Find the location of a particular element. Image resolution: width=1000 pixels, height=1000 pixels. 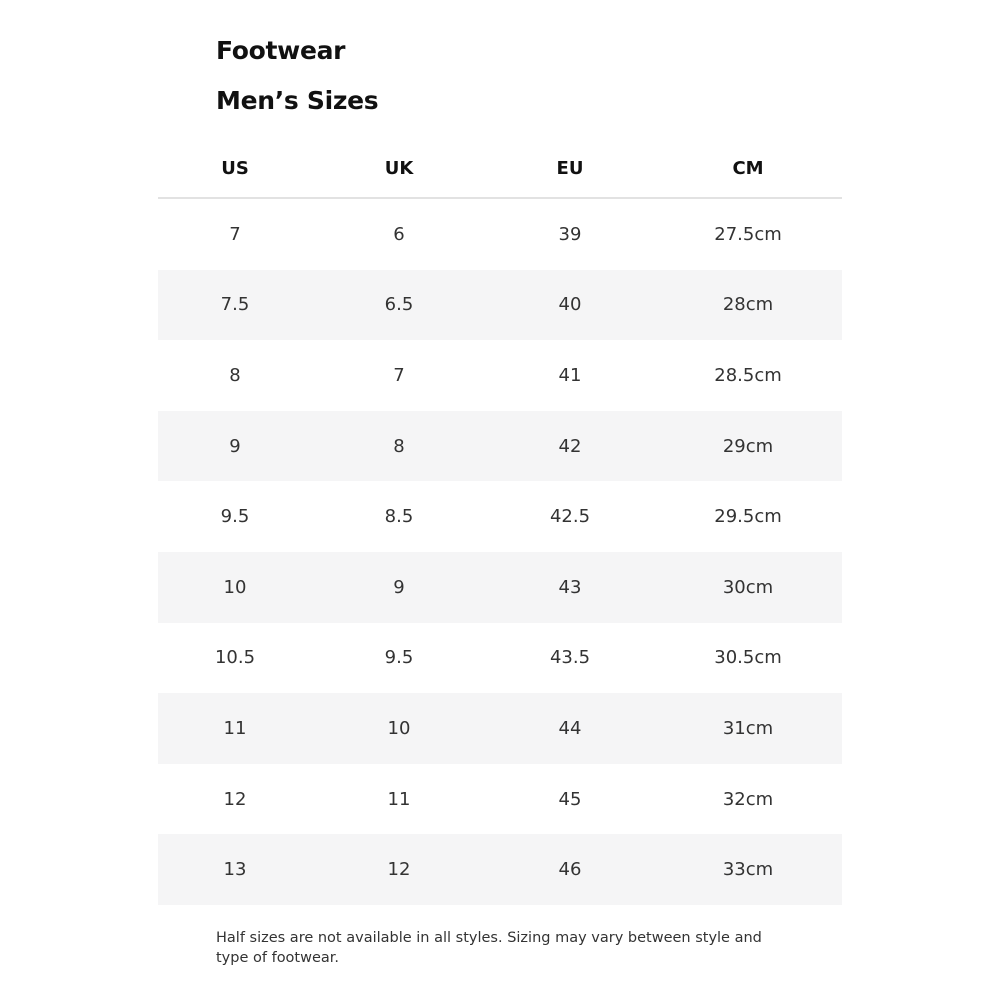

table-row: 13 12 46 33cm is located at coordinates (500, 869).